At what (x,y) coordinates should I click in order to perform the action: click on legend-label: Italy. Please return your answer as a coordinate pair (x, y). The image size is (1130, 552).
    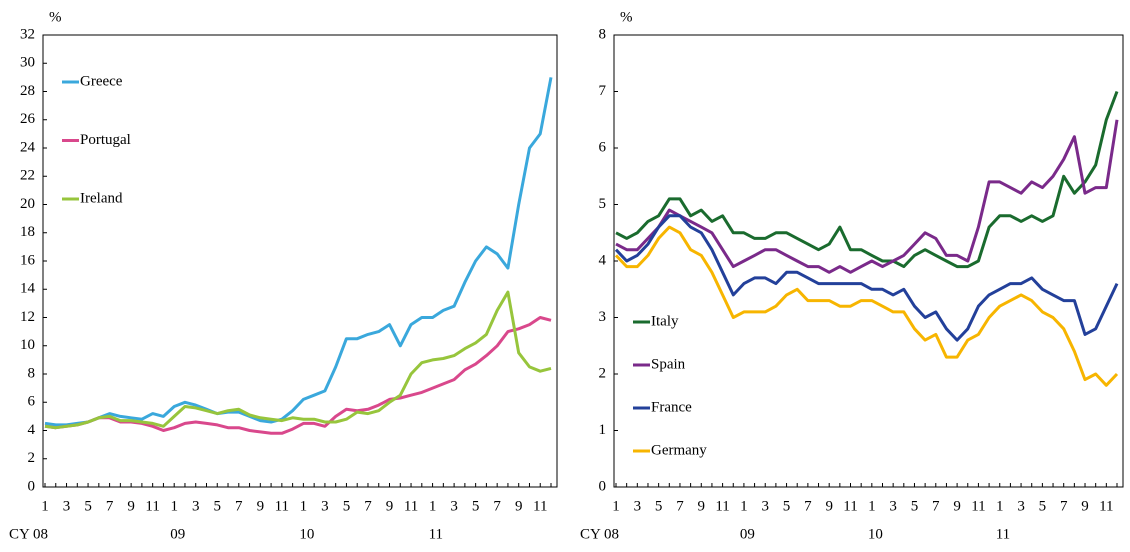
    Looking at the image, I should click on (665, 321).